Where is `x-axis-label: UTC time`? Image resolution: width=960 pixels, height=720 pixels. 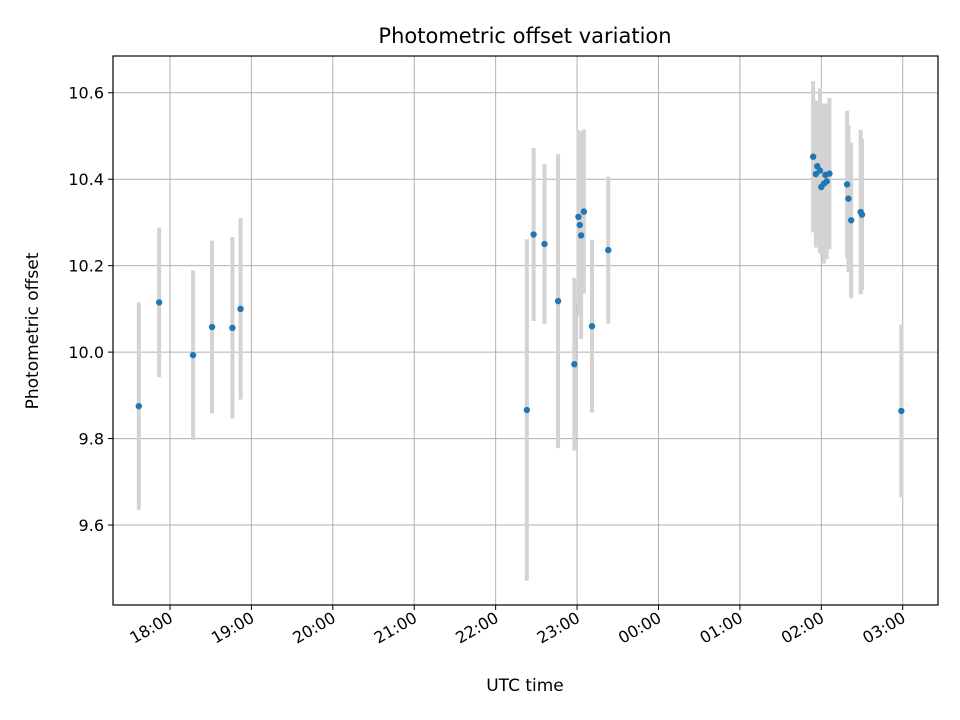 x-axis-label: UTC time is located at coordinates (525, 686).